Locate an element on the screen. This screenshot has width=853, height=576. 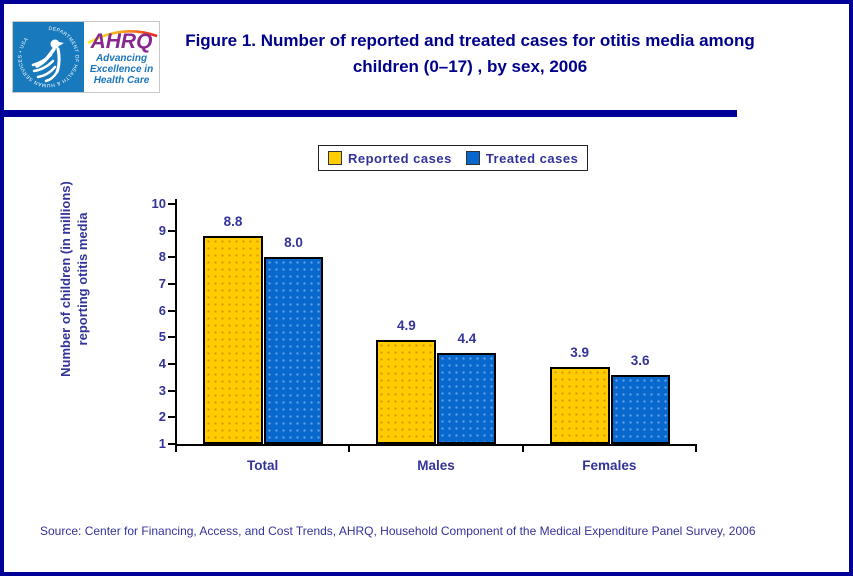
bar-treated-cases-males is located at coordinates (467, 398).